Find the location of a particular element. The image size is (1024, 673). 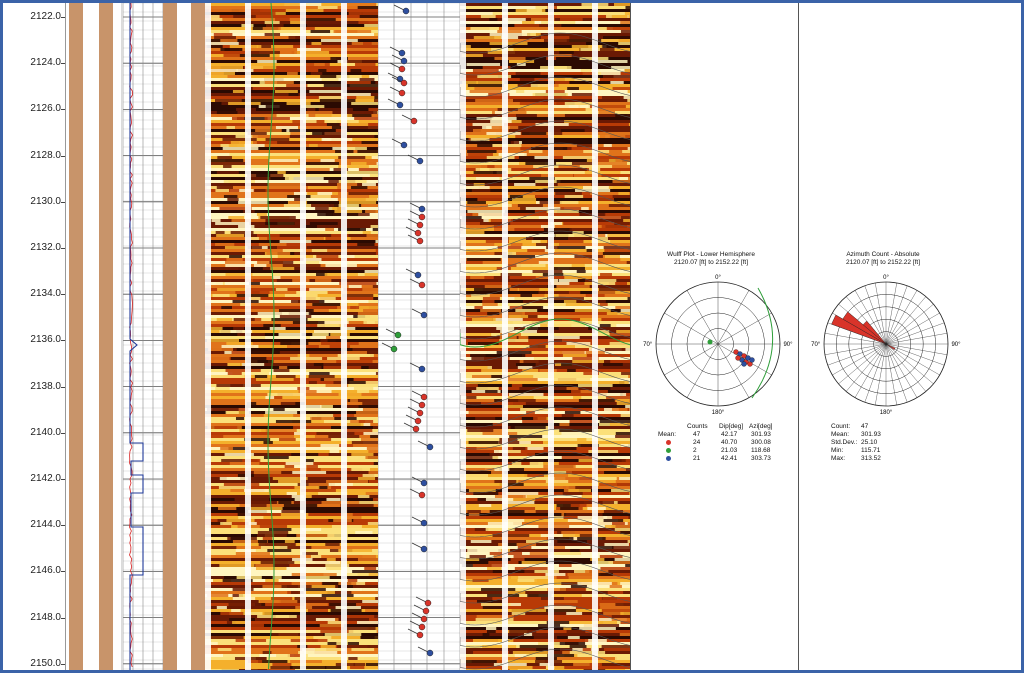

header-dip: Dip[deg] is located at coordinates (731, 426).